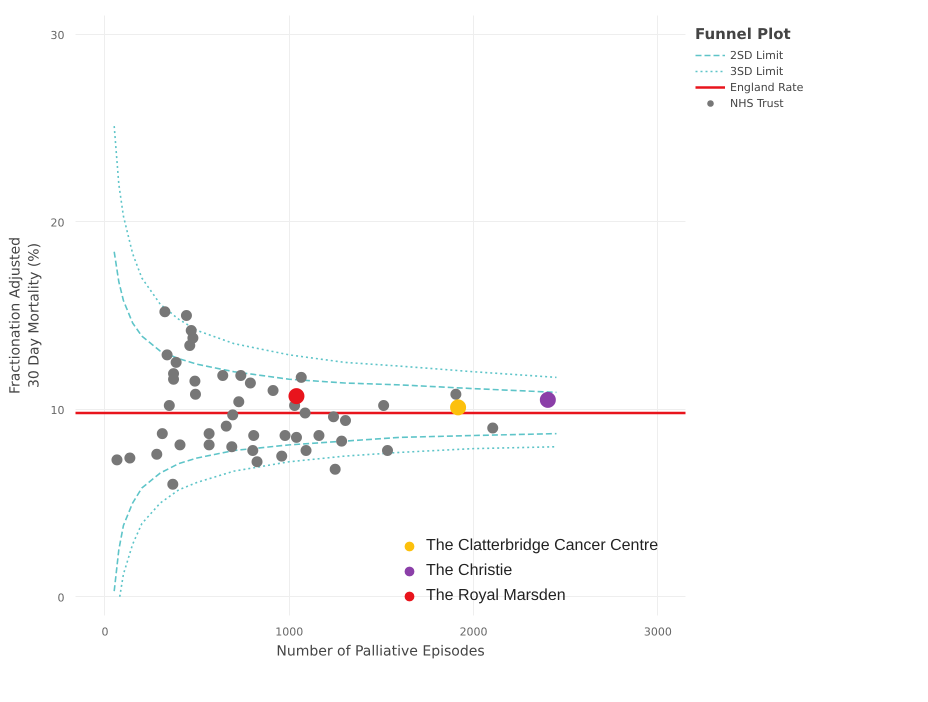 This screenshot has width=928, height=702. What do you see at coordinates (743, 34) in the screenshot?
I see `legend-title: Funnel Plot` at bounding box center [743, 34].